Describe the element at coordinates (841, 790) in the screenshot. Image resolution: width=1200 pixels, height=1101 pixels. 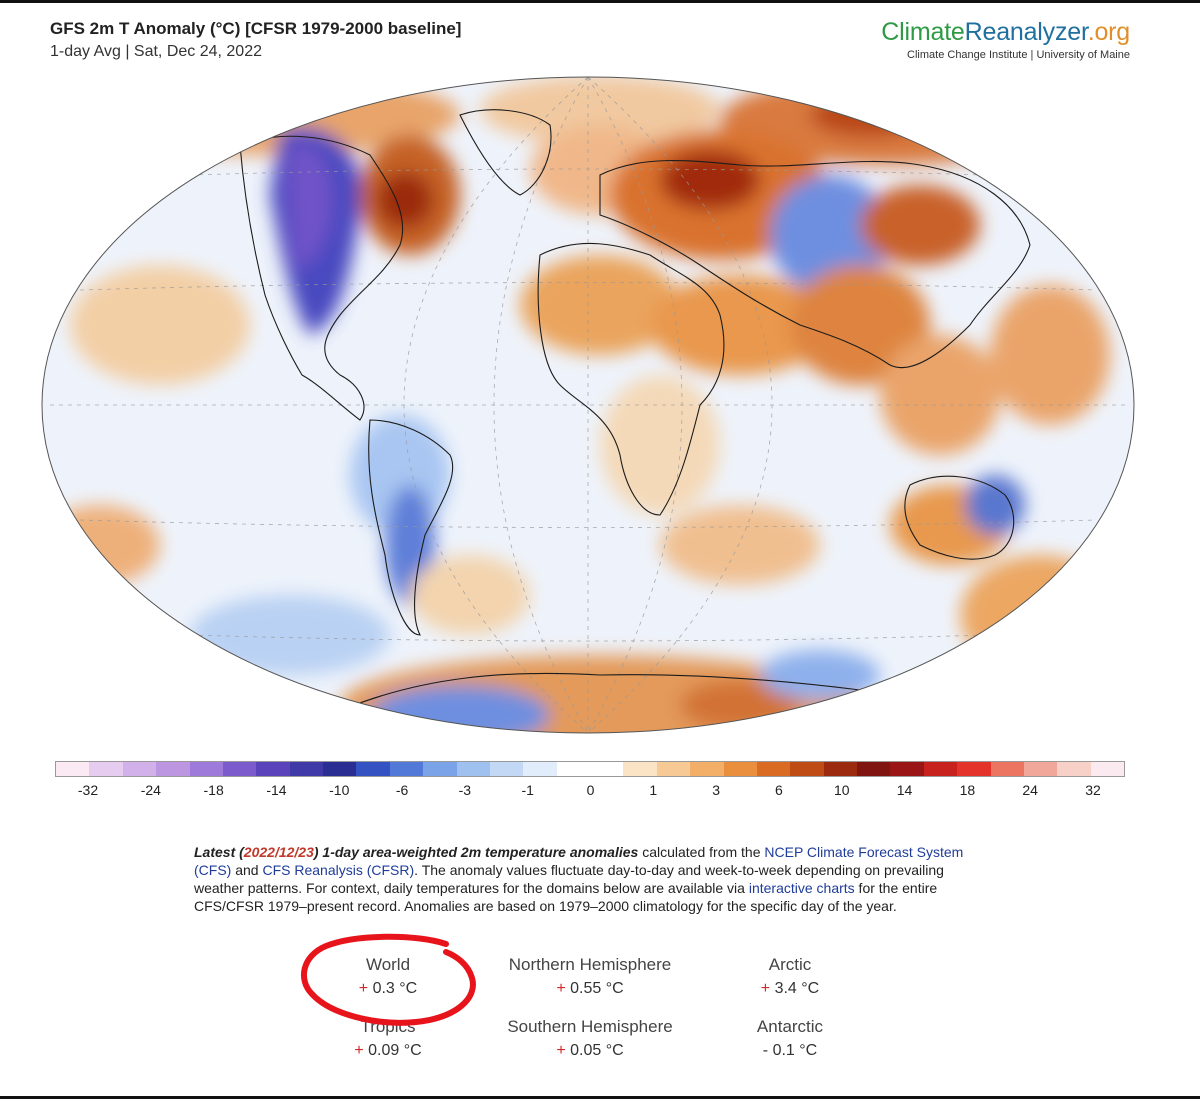
I see `colorbar-tick-label: 10` at that location.